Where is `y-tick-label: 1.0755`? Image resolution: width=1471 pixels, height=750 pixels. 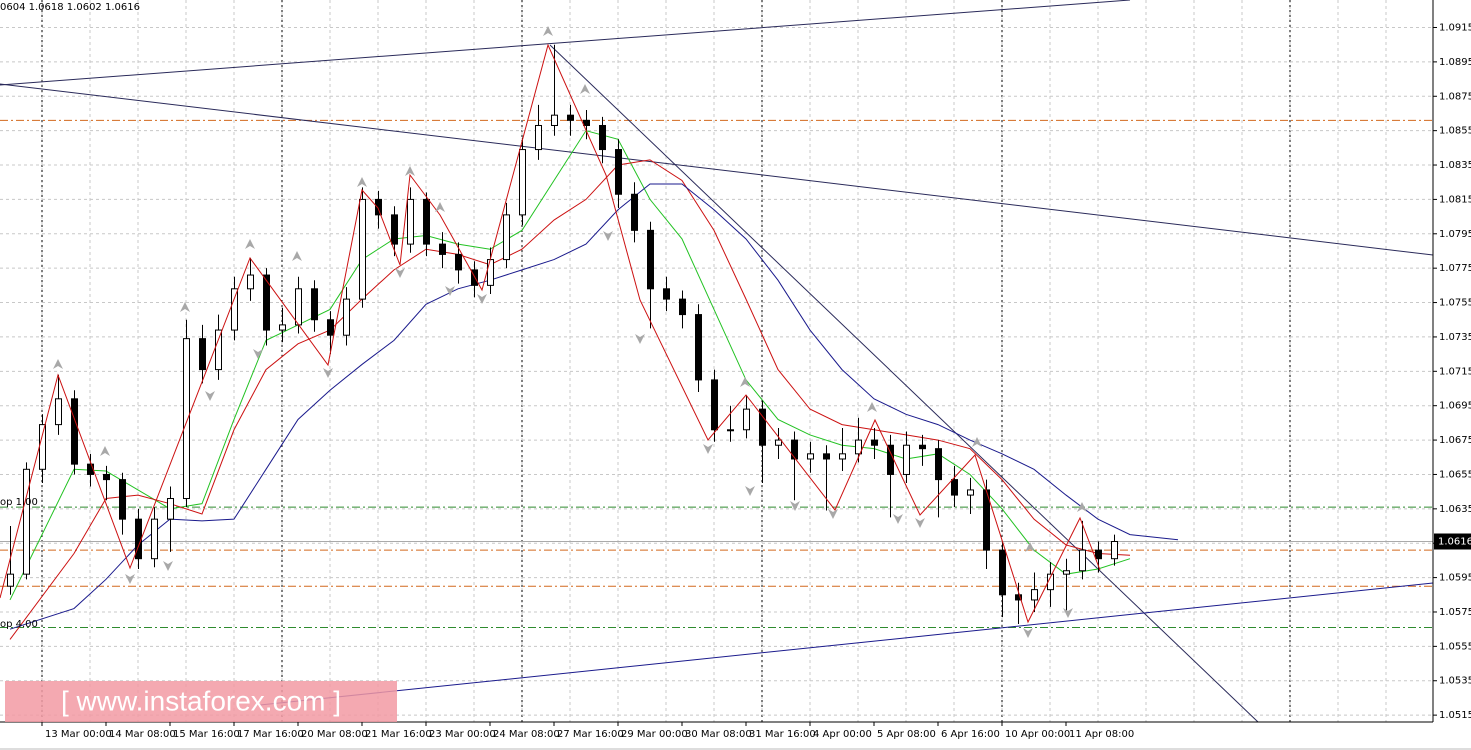 y-tick-label: 1.0755 is located at coordinates (1455, 303).